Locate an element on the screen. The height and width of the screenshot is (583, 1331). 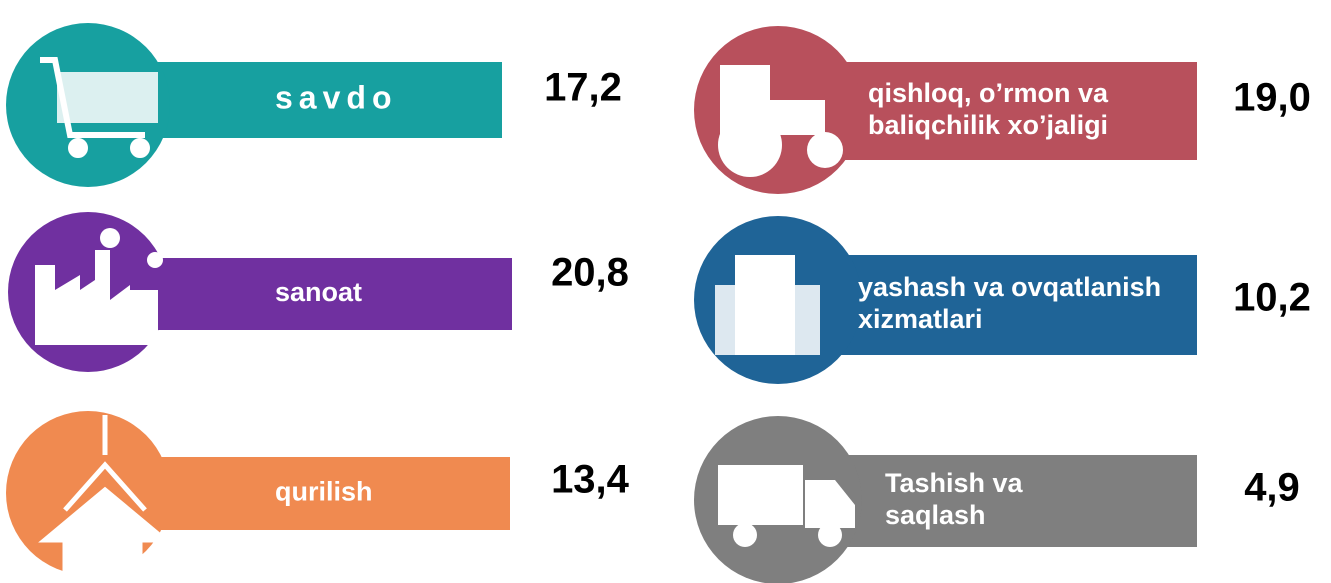
value-label: 4,9 is located at coordinates (1272, 488).